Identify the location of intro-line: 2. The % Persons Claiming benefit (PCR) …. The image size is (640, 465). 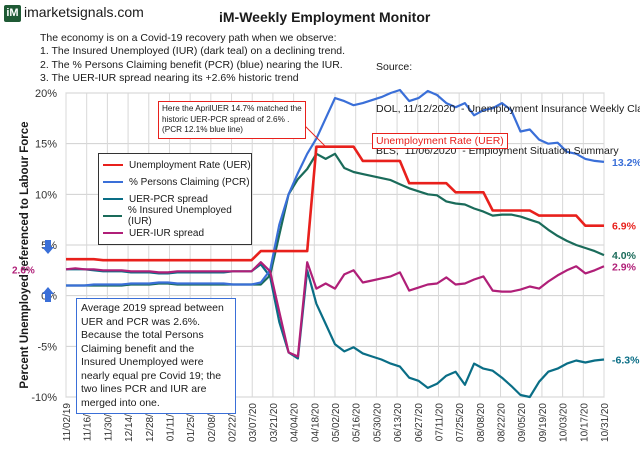
(191, 64).